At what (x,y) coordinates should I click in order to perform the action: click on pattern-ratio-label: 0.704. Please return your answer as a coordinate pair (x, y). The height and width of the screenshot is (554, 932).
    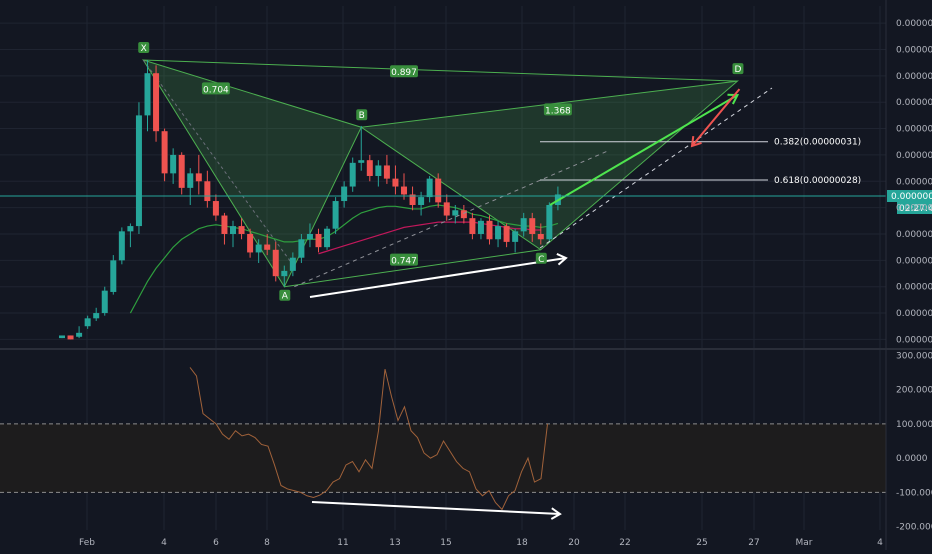
    Looking at the image, I should click on (216, 90).